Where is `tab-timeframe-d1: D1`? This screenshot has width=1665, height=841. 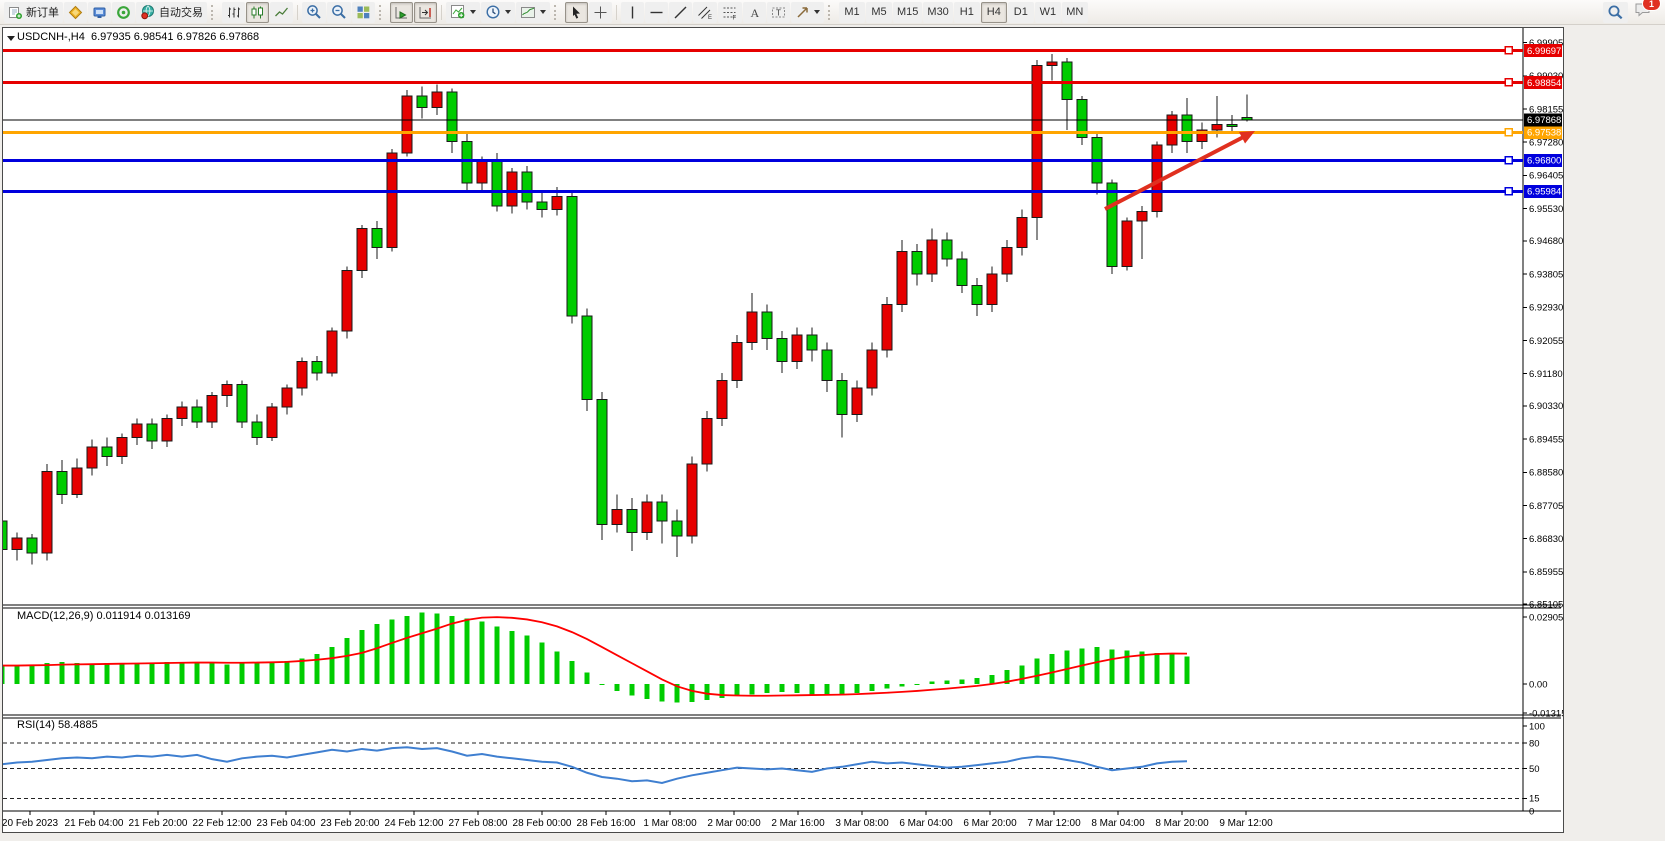 tab-timeframe-d1: D1 is located at coordinates (1020, 12).